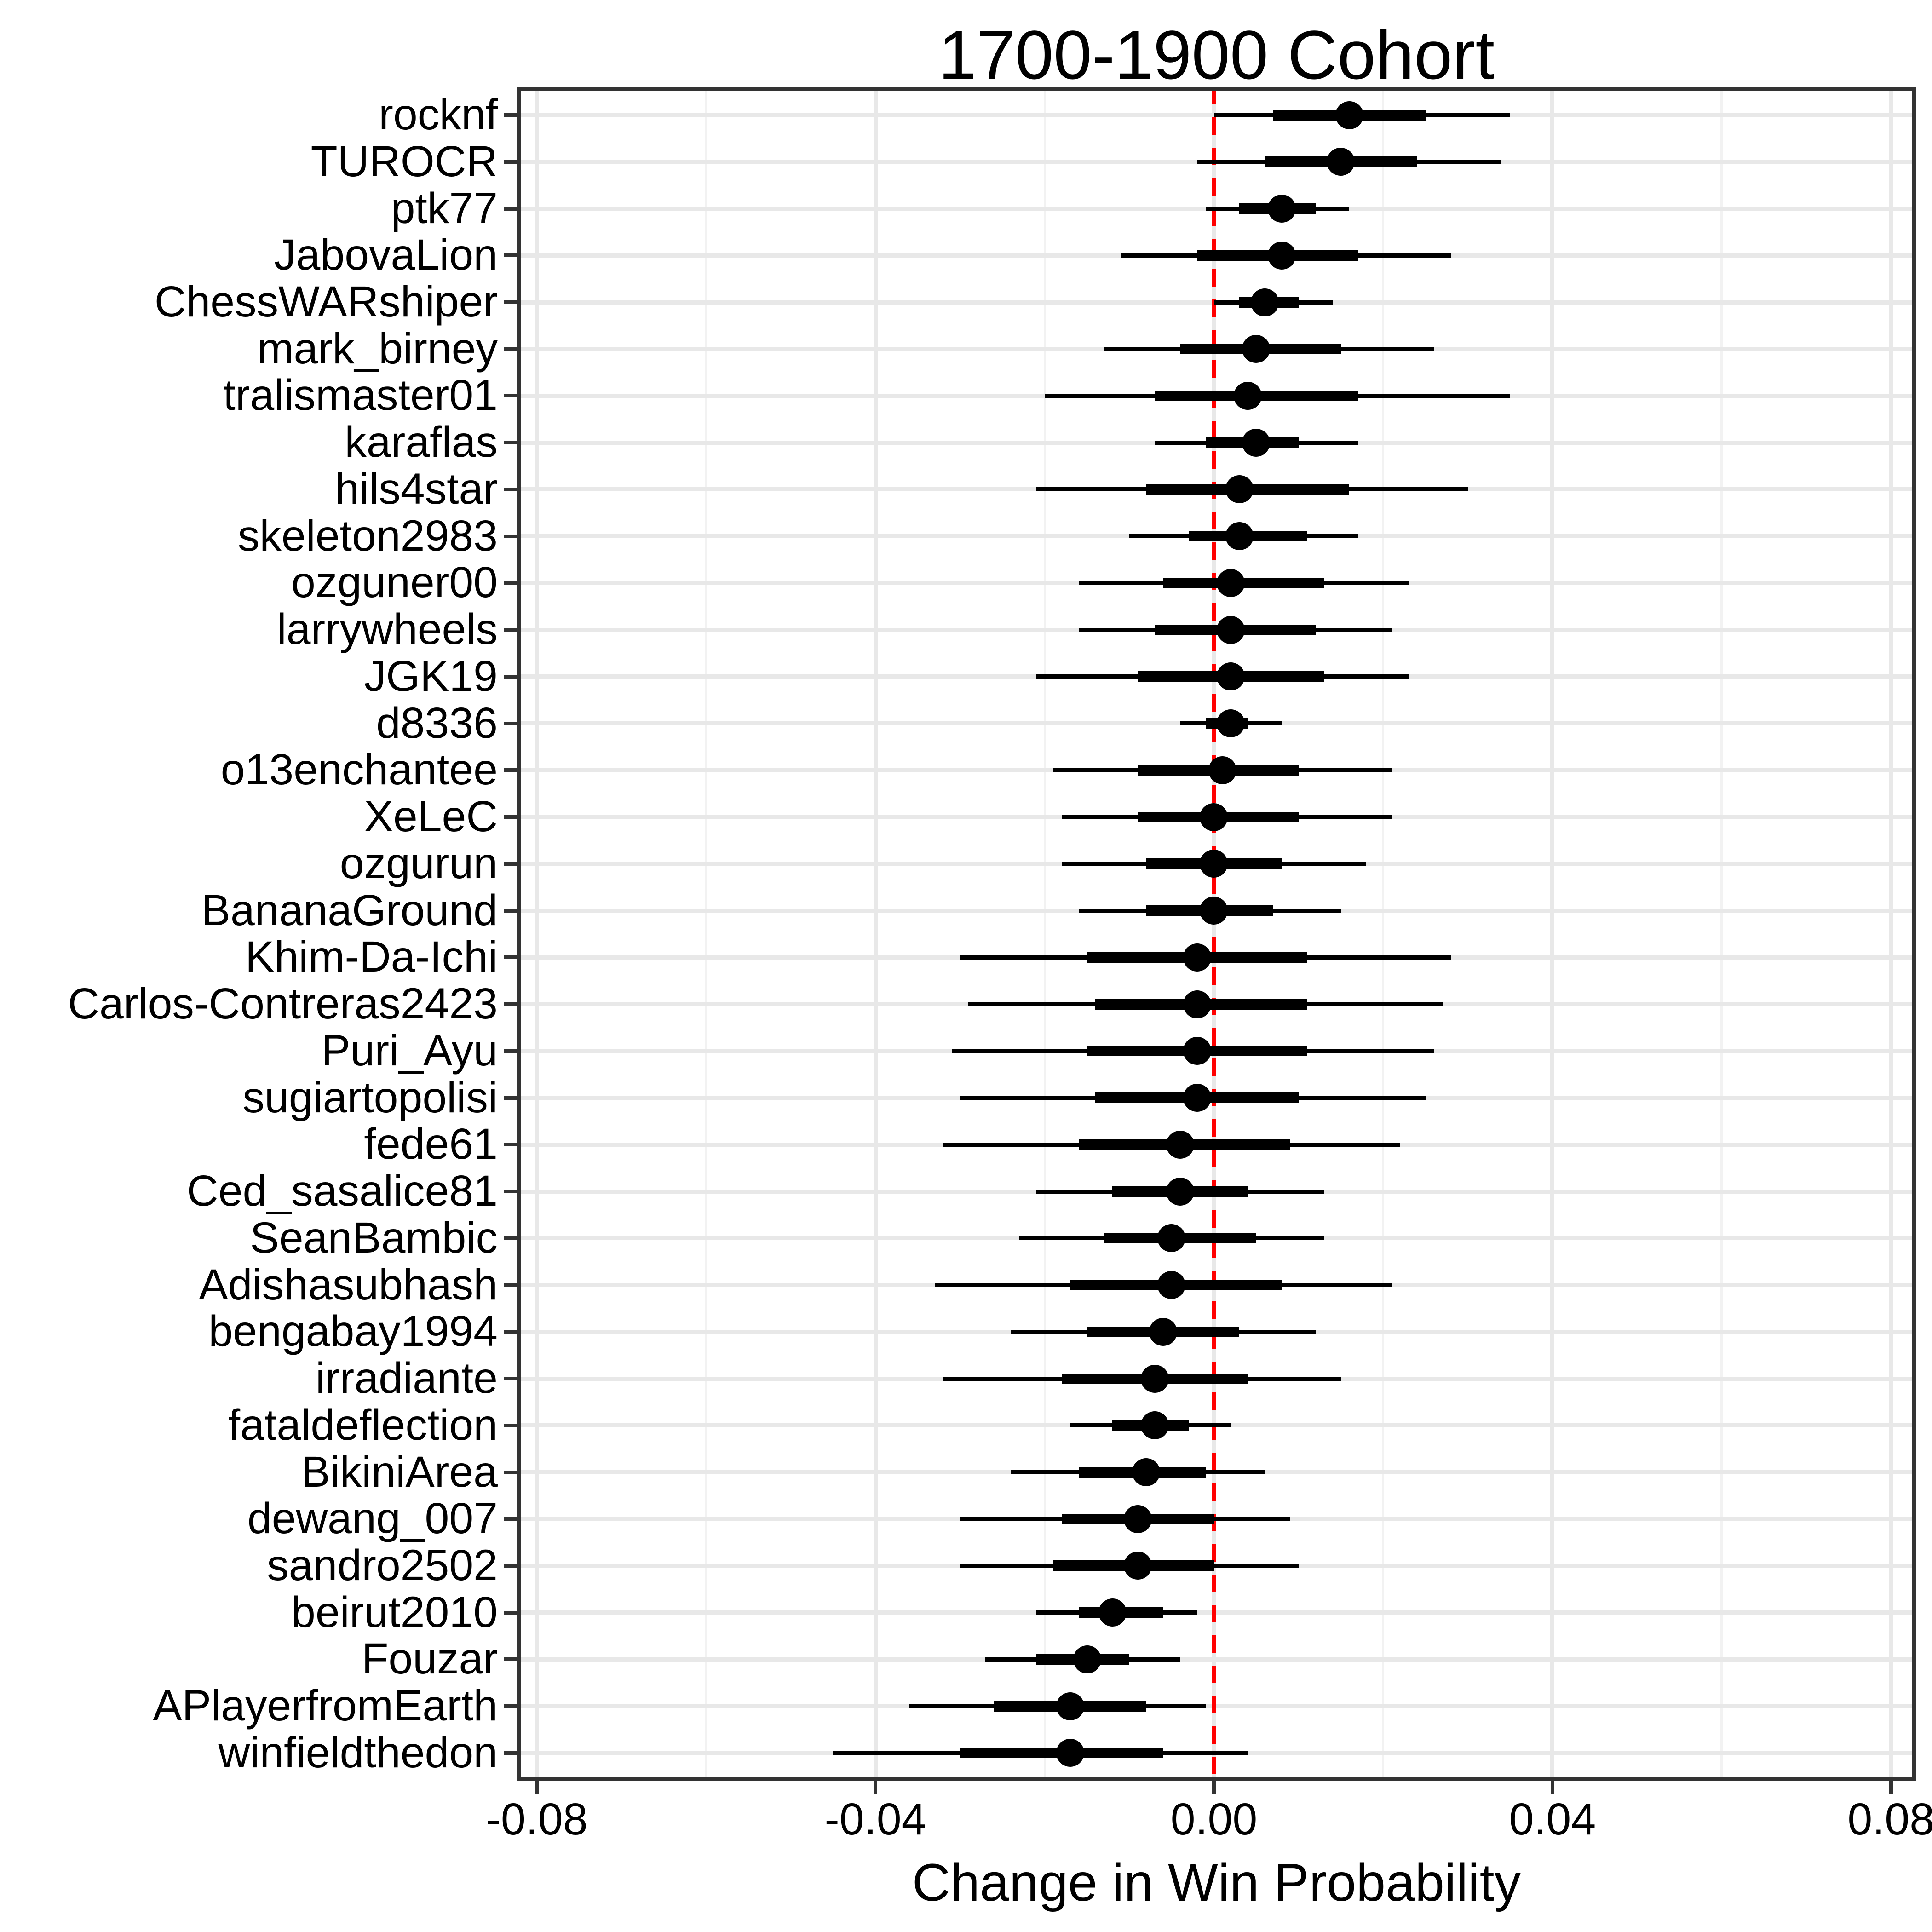  What do you see at coordinates (359, 769) in the screenshot?
I see `y-axis-label: o13enchantee` at bounding box center [359, 769].